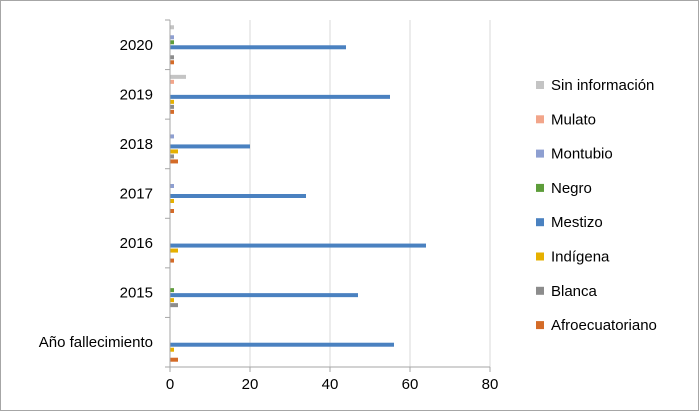 Image resolution: width=699 pixels, height=411 pixels. What do you see at coordinates (172, 211) in the screenshot?
I see `bar-2017-afroecuatoriano` at bounding box center [172, 211].